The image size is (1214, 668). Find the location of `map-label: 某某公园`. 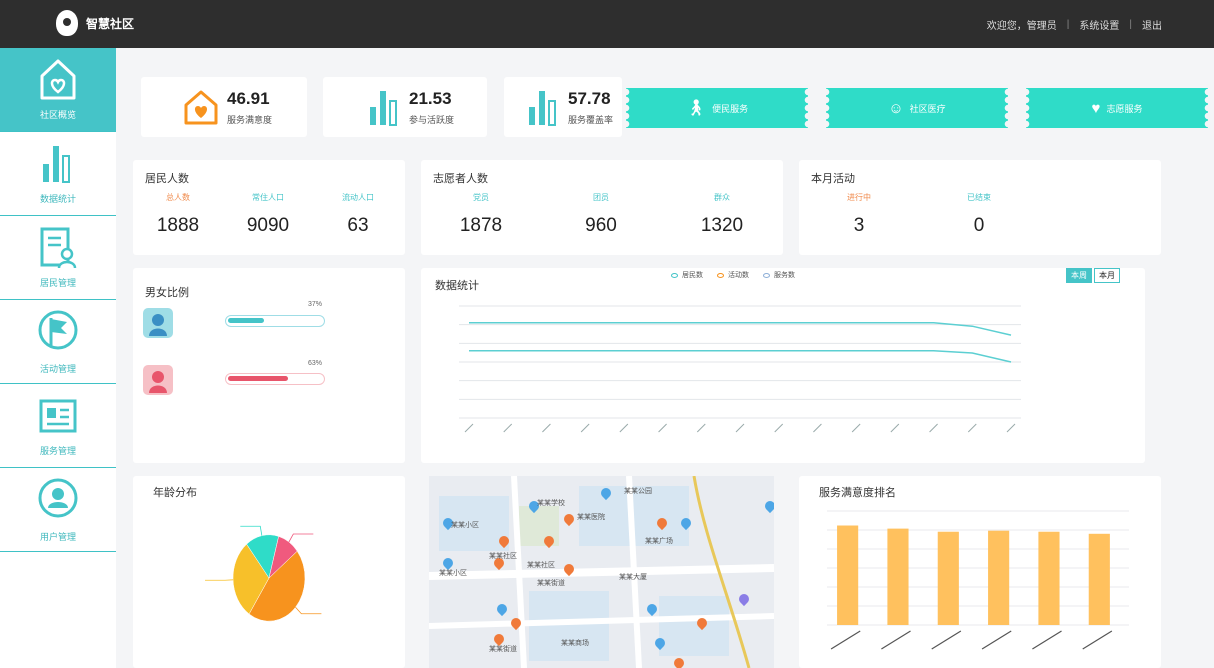

map-label: 某某公园 is located at coordinates (638, 491).